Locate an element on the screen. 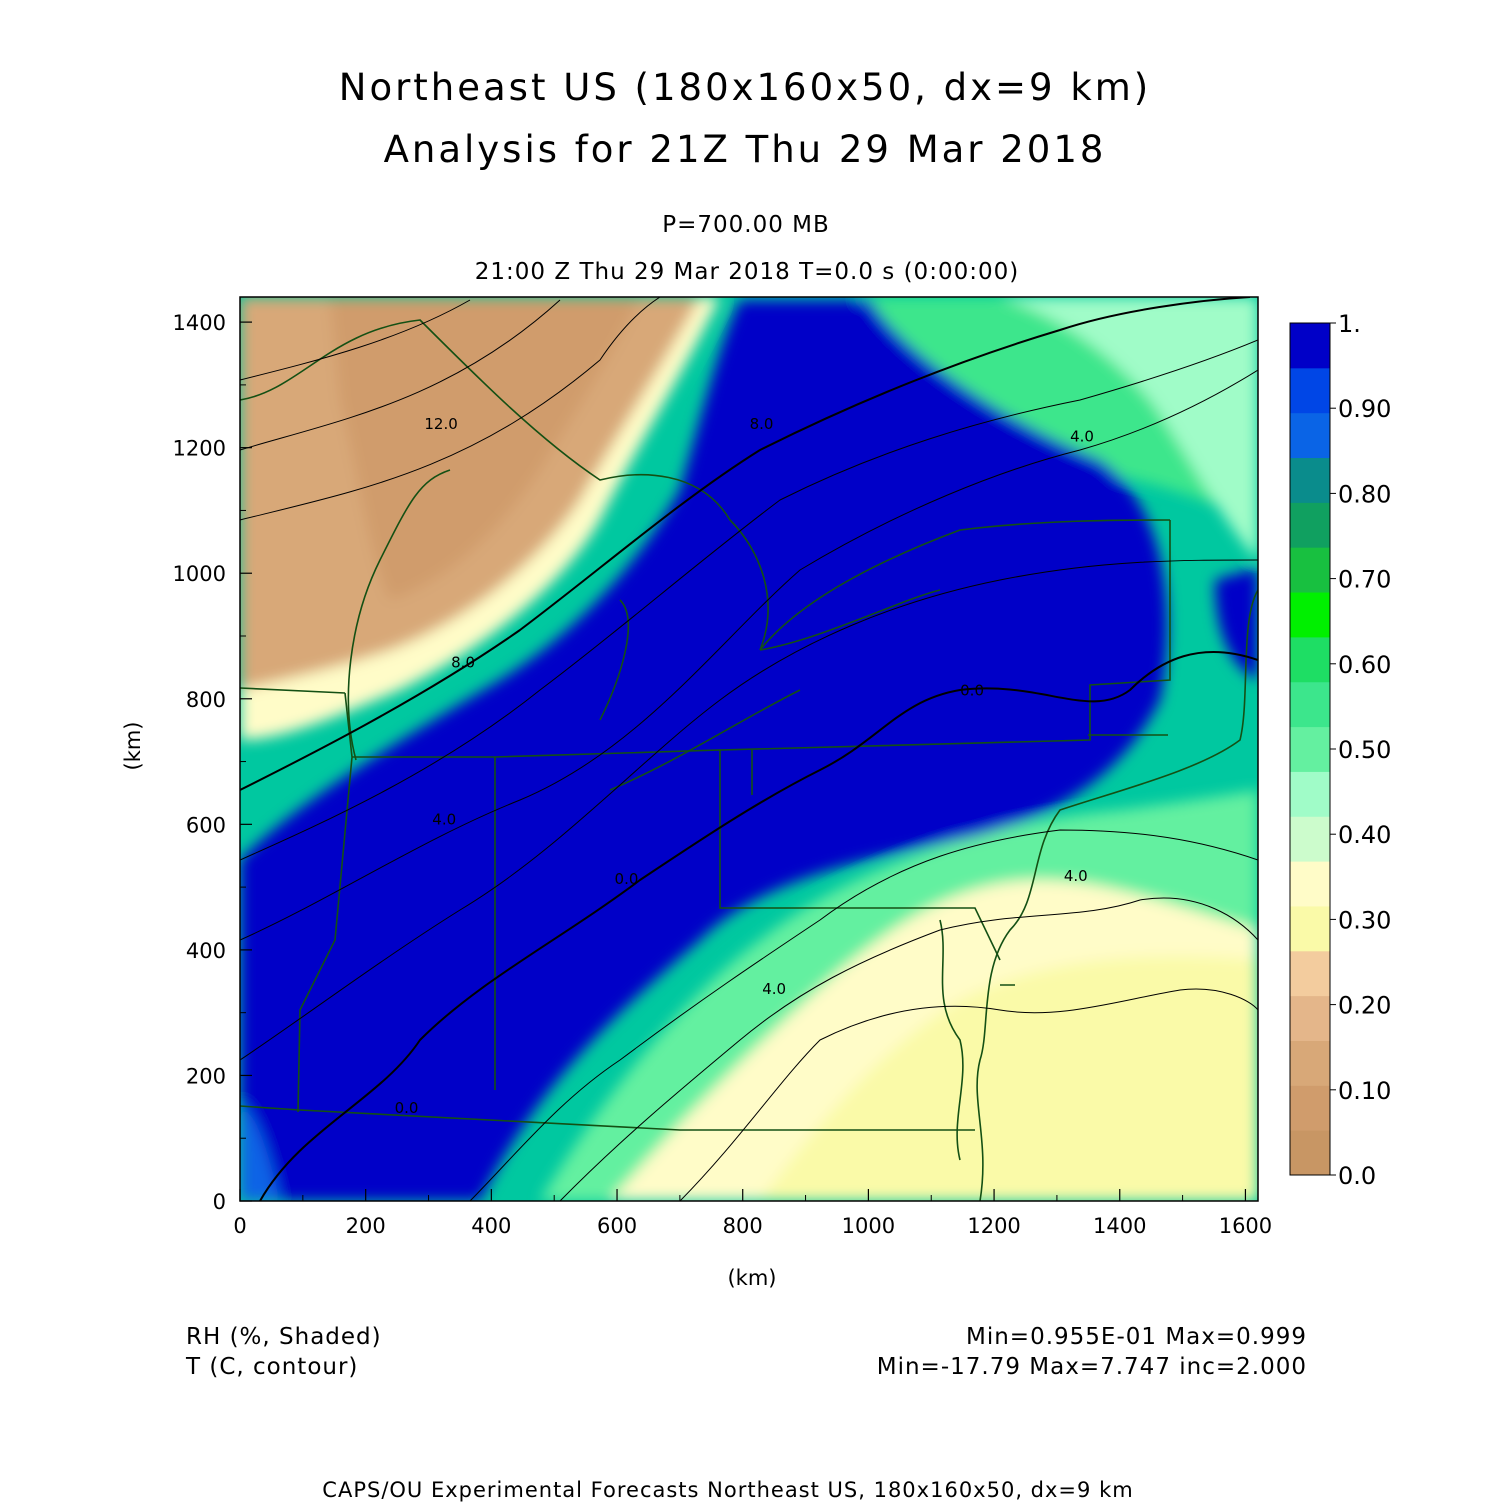 The height and width of the screenshot is (1502, 1500). colorbar-label: 0.0 is located at coordinates (1357, 1176).